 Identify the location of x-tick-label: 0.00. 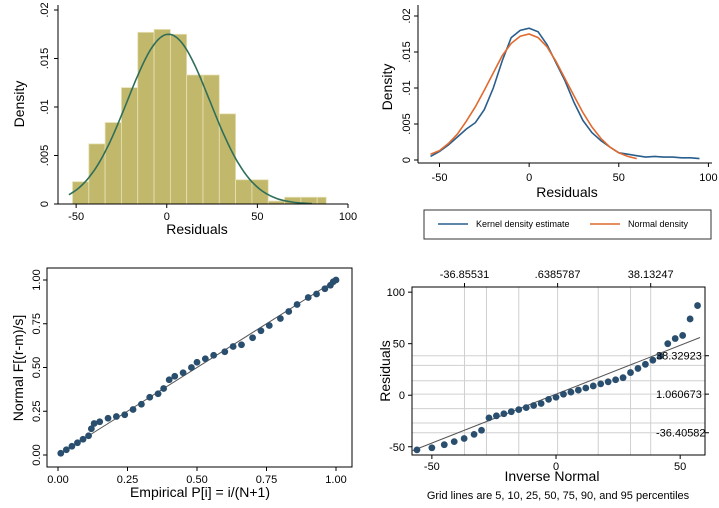
(57, 480).